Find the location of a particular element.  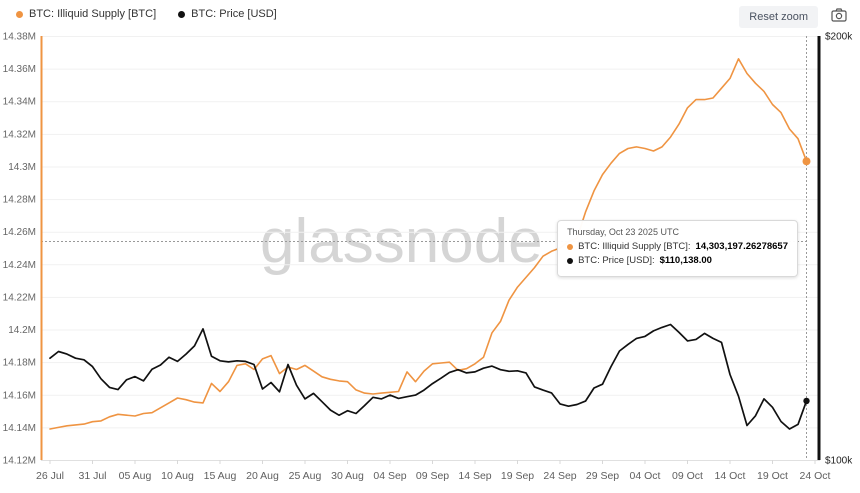

x-tick-label: 04 Sep is located at coordinates (389, 476).